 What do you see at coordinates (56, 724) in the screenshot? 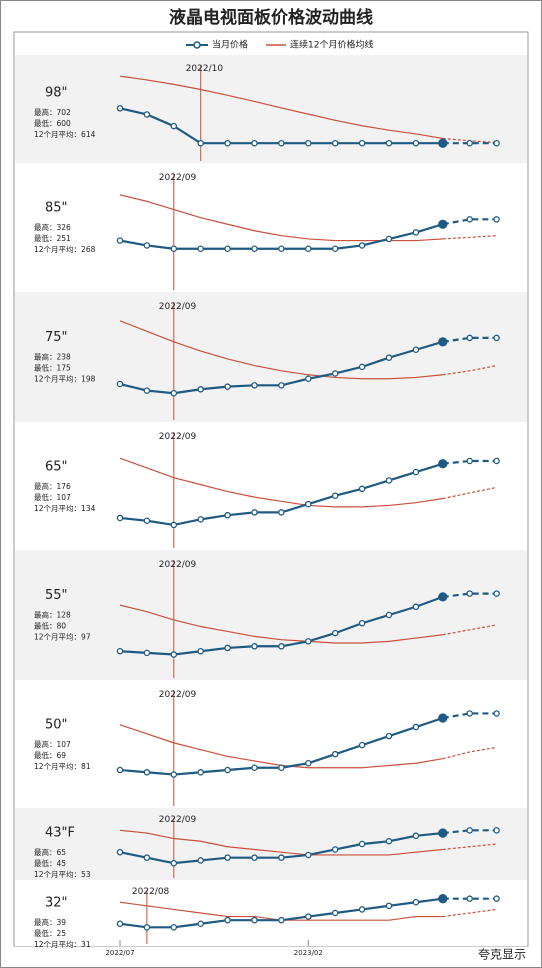
I see `size-label: 50"` at bounding box center [56, 724].